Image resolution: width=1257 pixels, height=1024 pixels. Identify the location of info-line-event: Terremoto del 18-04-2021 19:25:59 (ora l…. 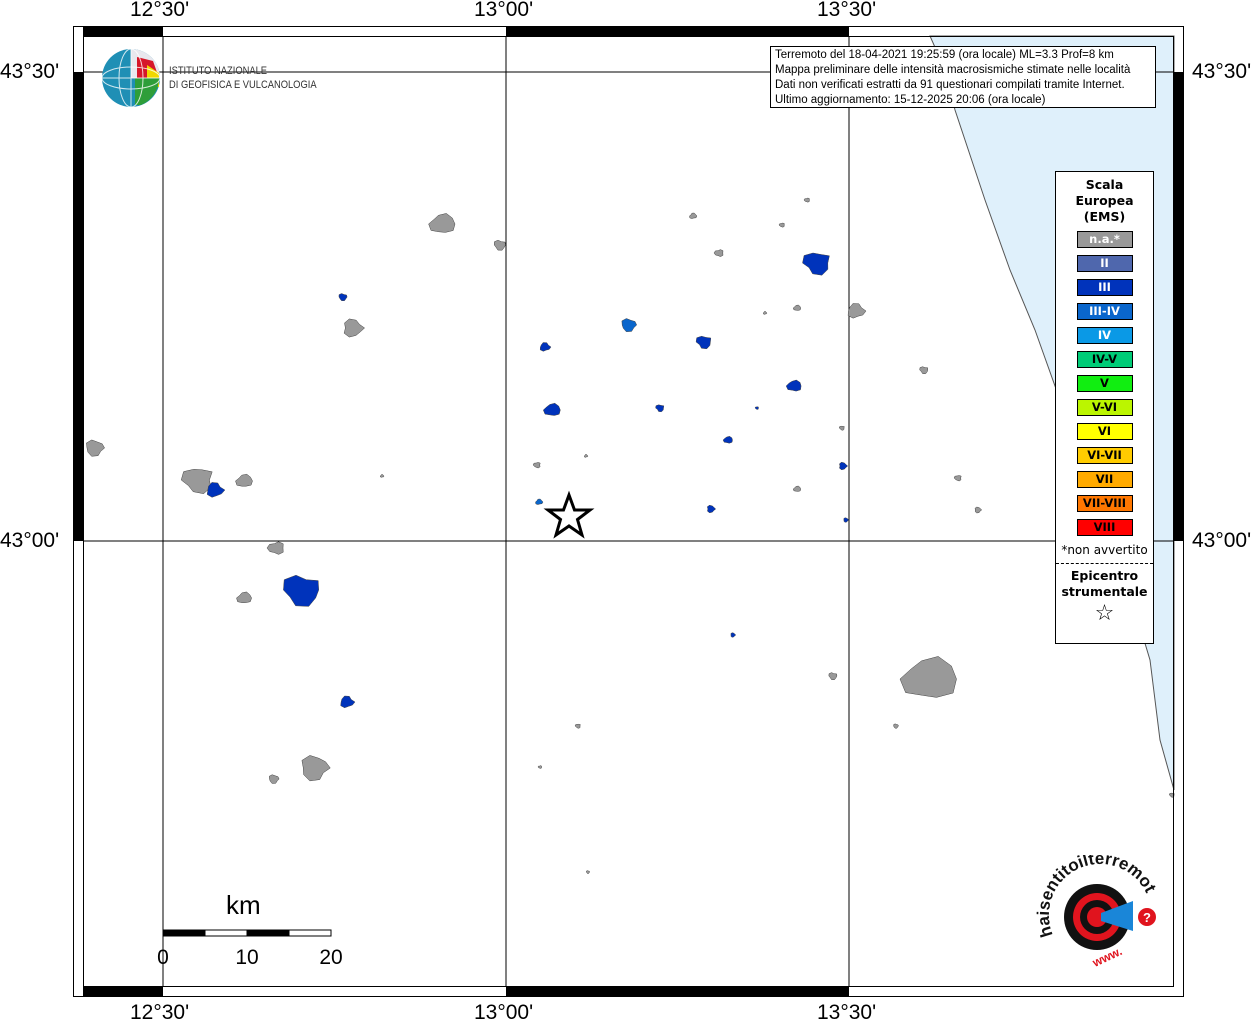
(944, 55).